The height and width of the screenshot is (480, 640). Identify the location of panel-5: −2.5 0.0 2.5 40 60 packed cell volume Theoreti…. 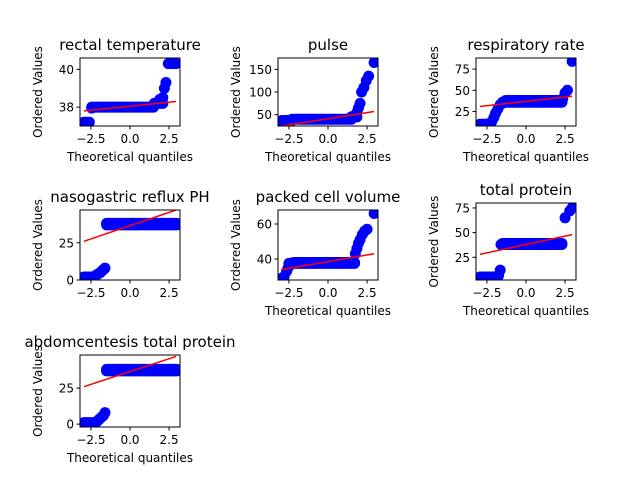
(314, 253).